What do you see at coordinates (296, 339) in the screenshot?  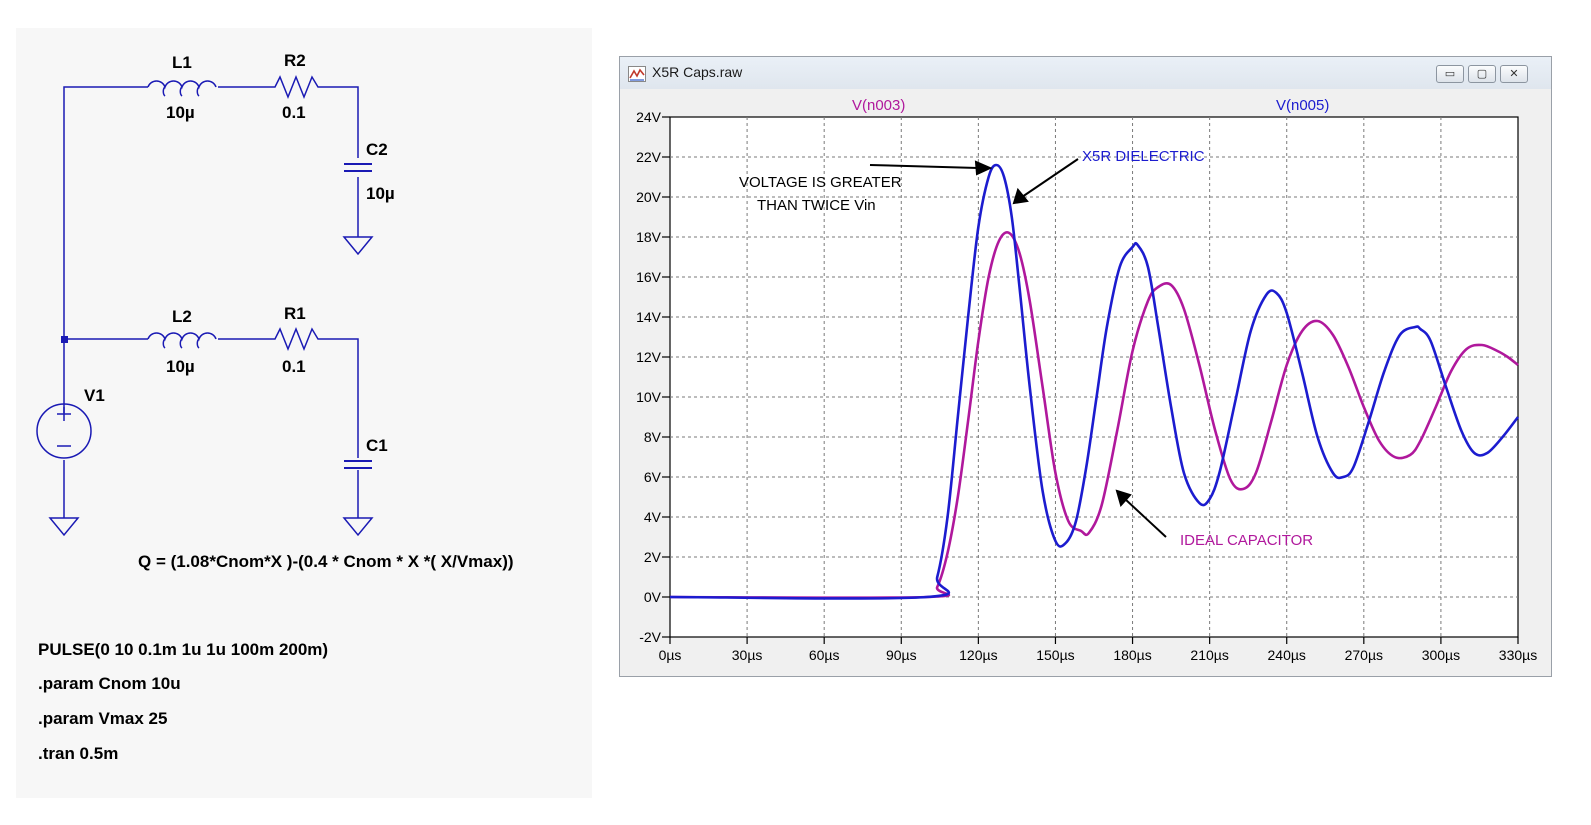 I see `resistor-r1-symbol` at bounding box center [296, 339].